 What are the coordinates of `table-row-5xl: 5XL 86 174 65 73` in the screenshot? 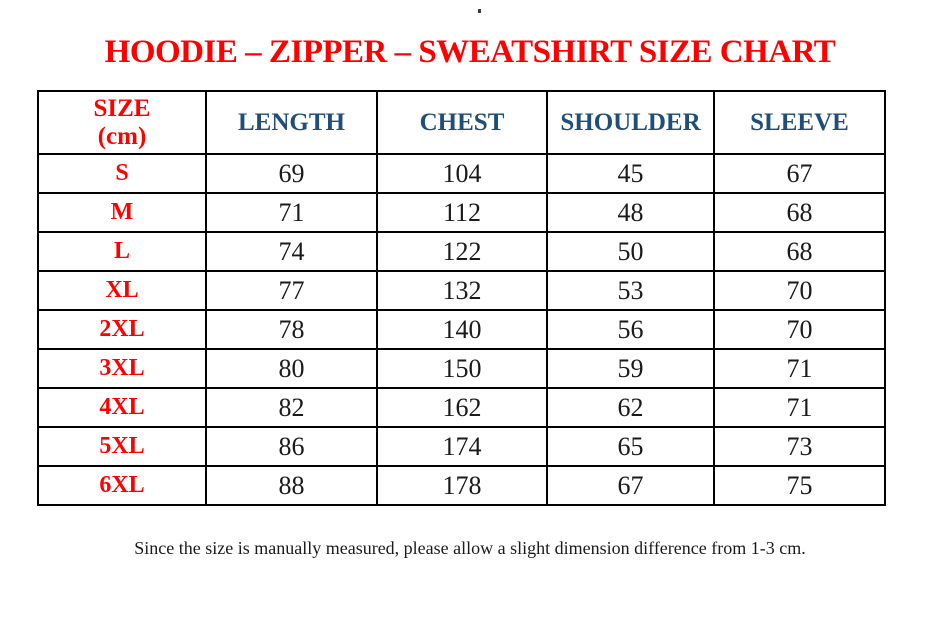 It's located at (461, 446).